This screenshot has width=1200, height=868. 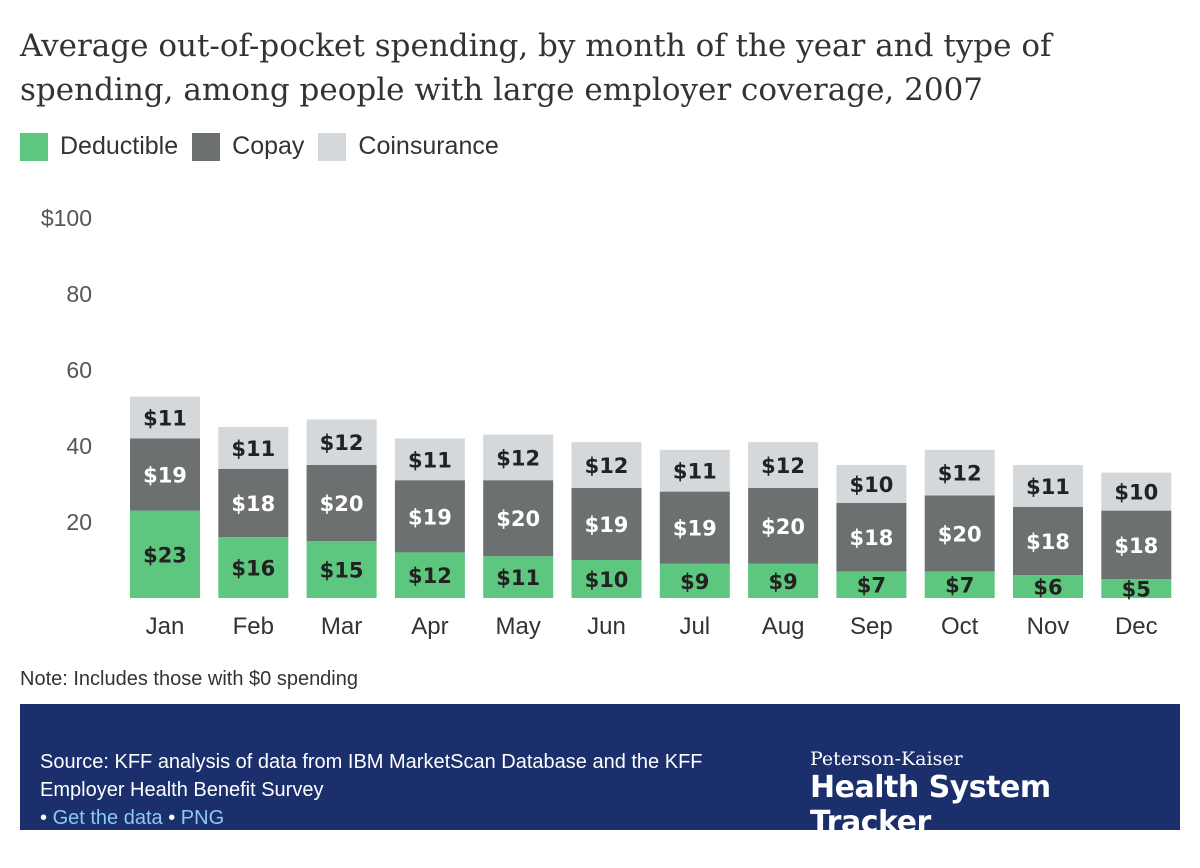 I want to click on x-tick-label: Feb, so click(x=253, y=626).